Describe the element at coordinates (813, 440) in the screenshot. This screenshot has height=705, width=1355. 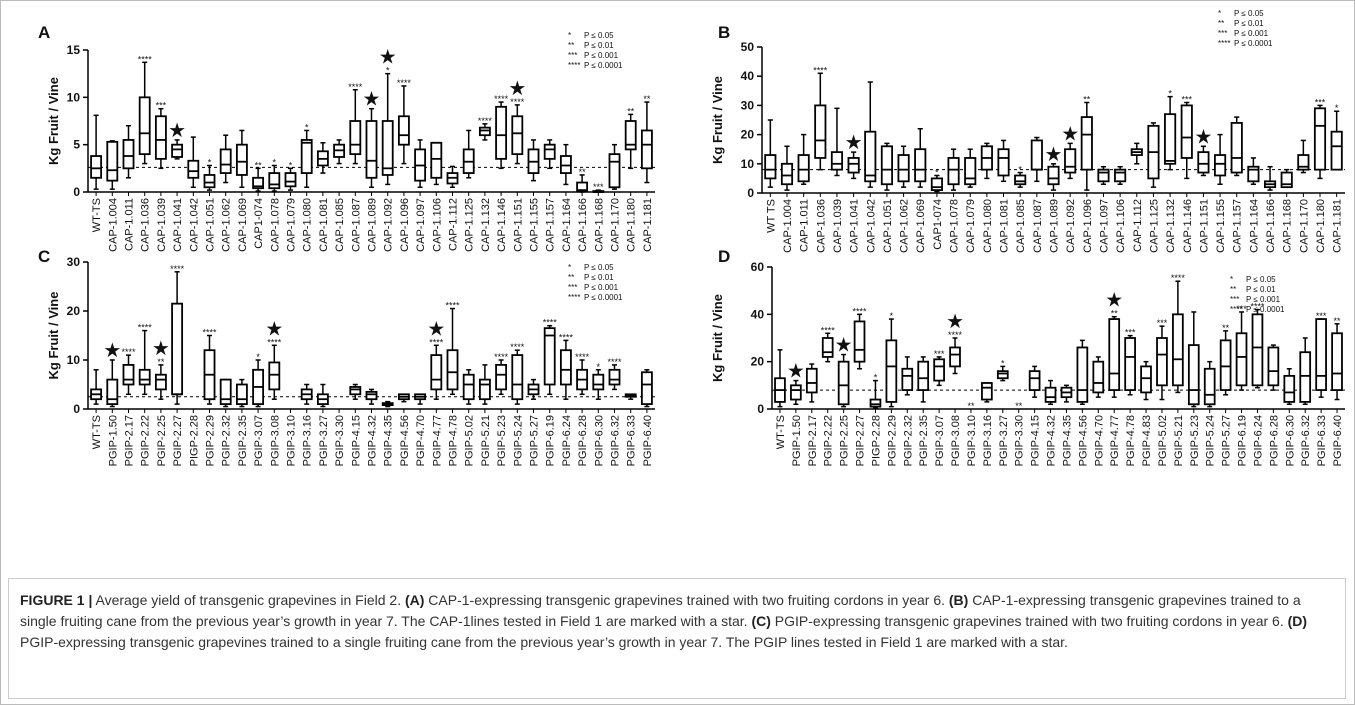
I see `x-tick-label: PGIP-2.17` at that location.